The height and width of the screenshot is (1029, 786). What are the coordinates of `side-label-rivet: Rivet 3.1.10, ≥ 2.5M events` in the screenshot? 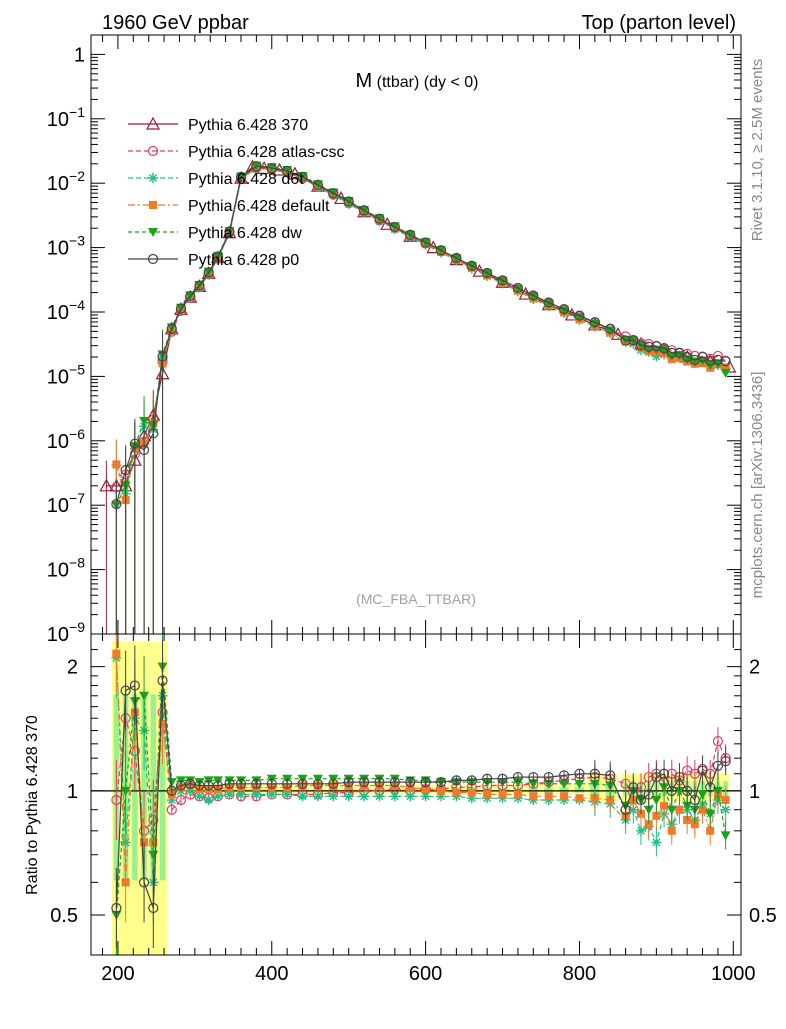 It's located at (757, 150).